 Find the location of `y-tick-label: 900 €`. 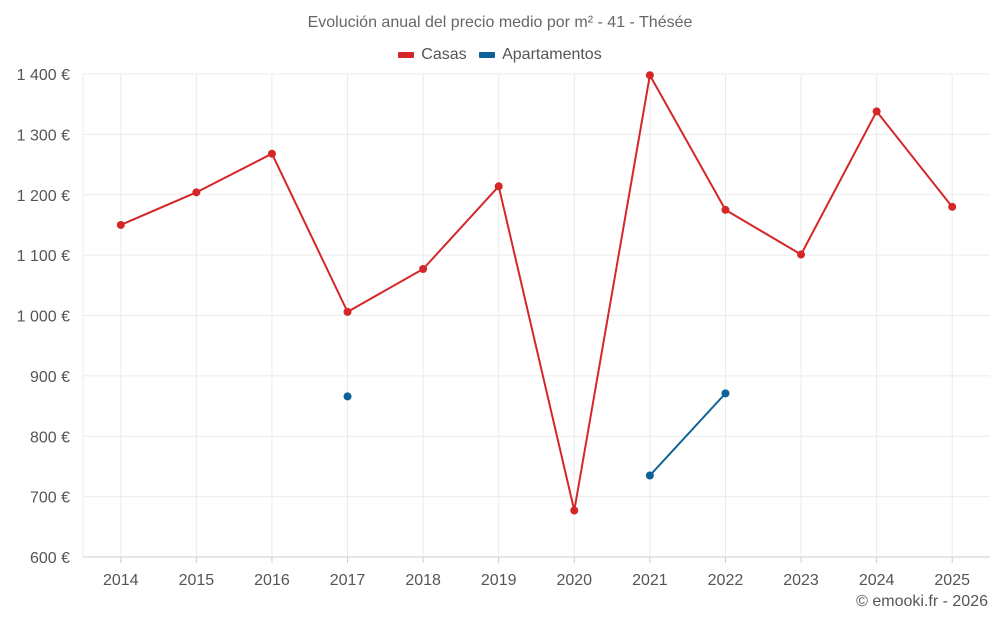

y-tick-label: 900 € is located at coordinates (50, 377).